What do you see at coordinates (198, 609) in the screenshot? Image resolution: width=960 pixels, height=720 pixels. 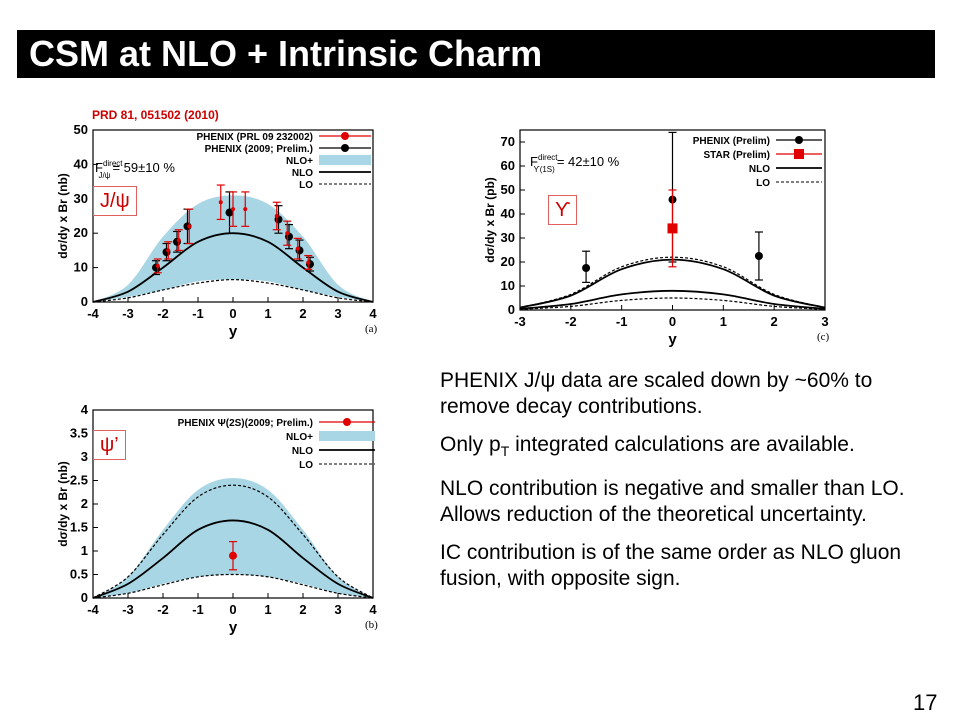 I see `x-tick-label: -1` at bounding box center [198, 609].